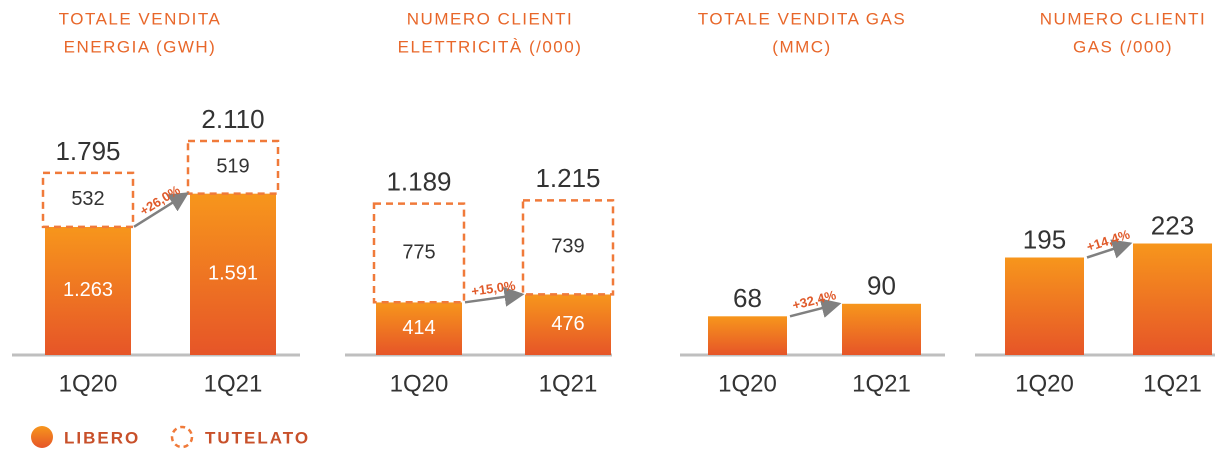 The width and height of the screenshot is (1225, 451). Describe the element at coordinates (493, 288) in the screenshot. I see `growth-annotation: +15,0%` at that location.